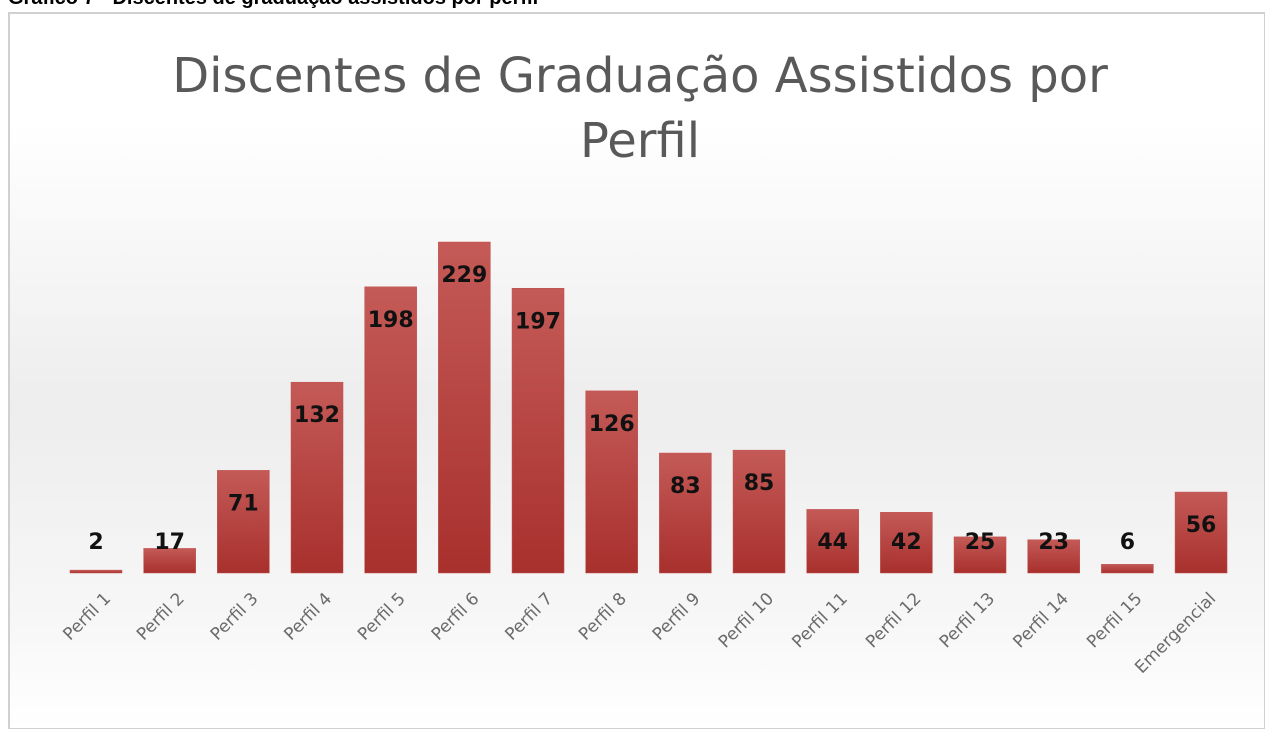 This screenshot has width=1265, height=729. I want to click on data-label: 85, so click(759, 483).